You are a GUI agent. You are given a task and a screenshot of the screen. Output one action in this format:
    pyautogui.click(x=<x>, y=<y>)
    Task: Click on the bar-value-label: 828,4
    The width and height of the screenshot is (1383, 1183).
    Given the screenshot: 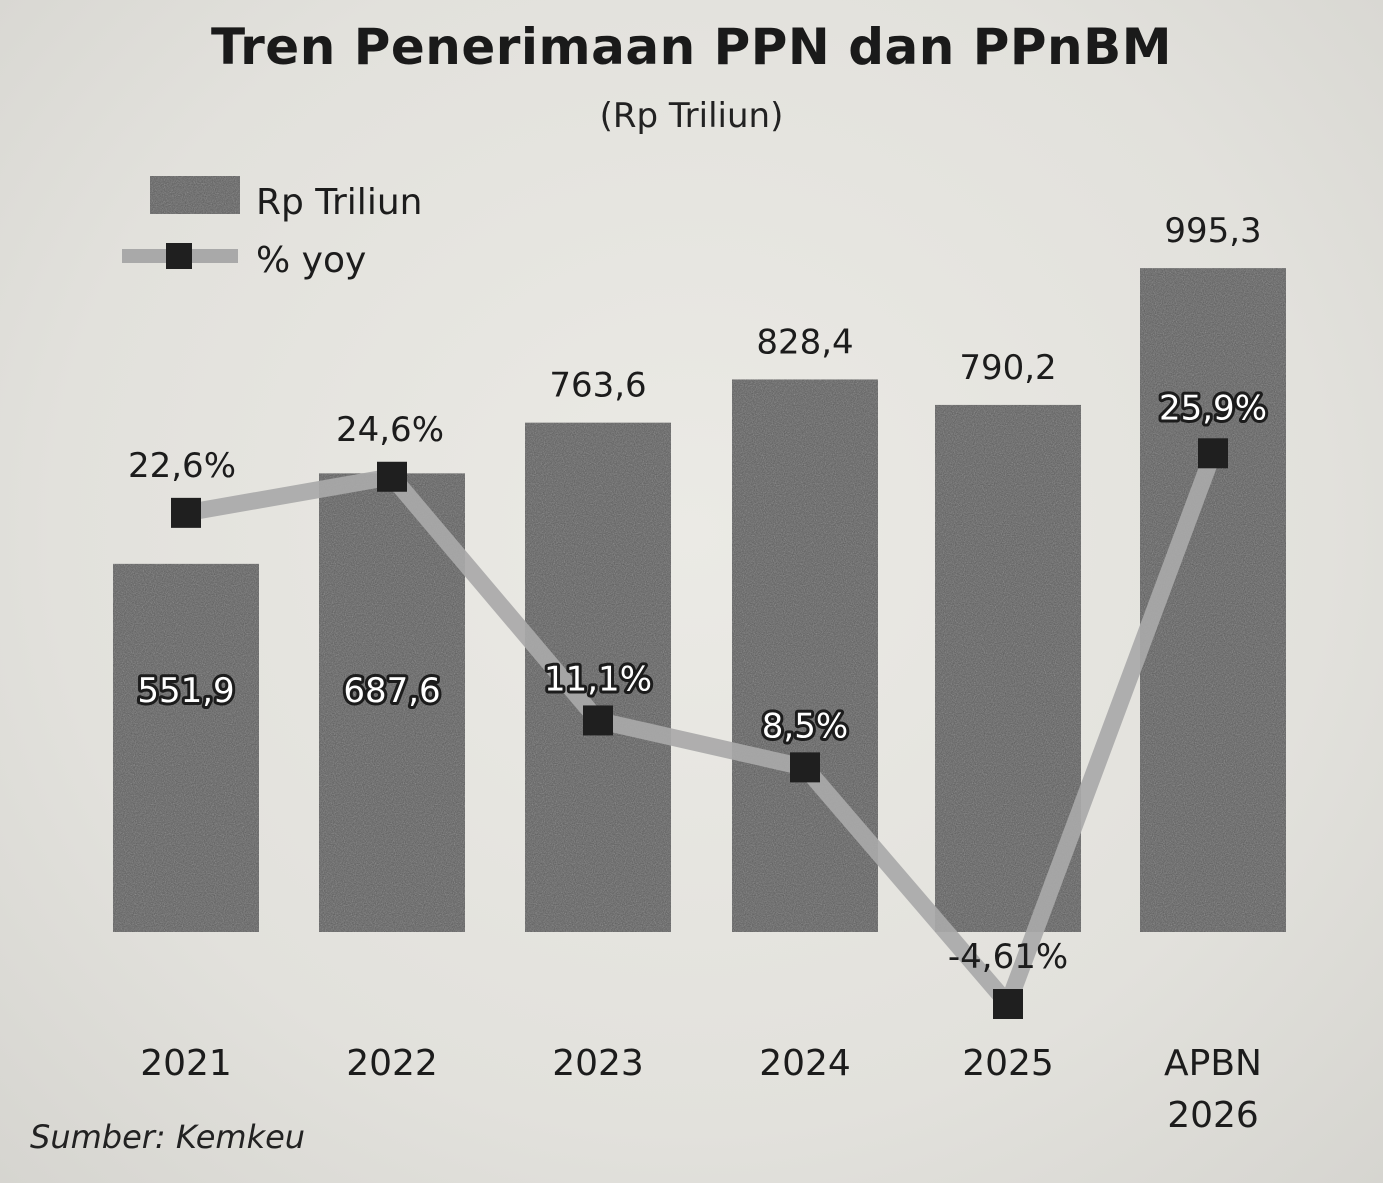 What is the action you would take?
    pyautogui.click(x=804, y=342)
    